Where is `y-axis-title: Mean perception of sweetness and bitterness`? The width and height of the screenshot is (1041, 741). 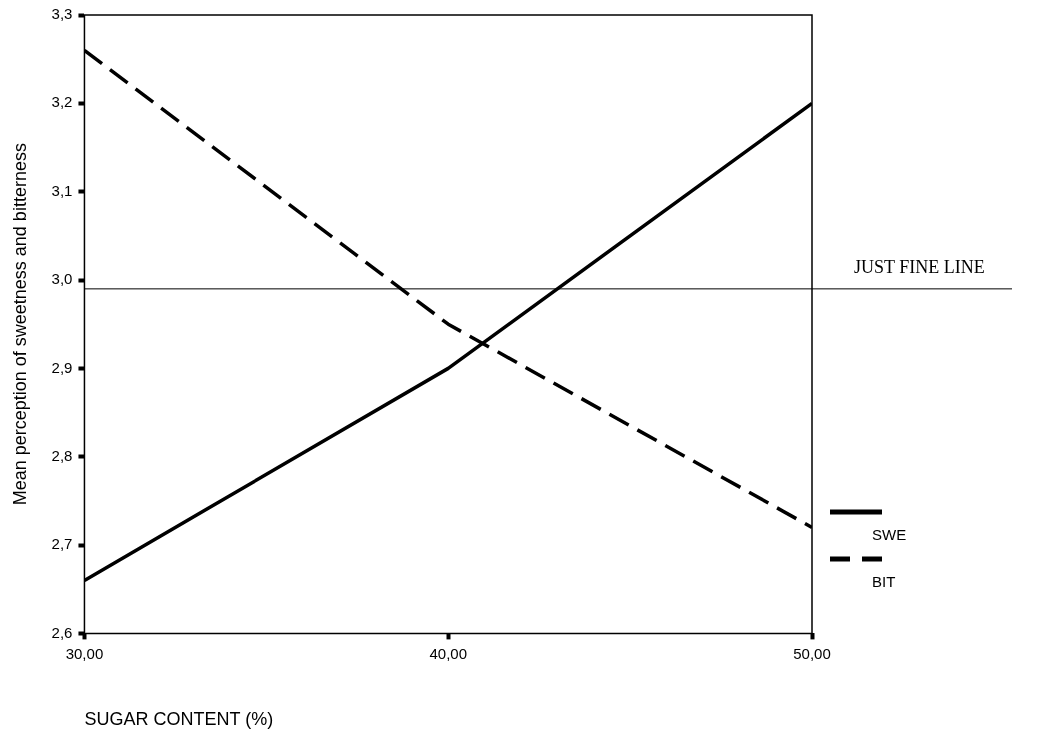 y-axis-title: Mean perception of sweetness and bitterness is located at coordinates (19, 324).